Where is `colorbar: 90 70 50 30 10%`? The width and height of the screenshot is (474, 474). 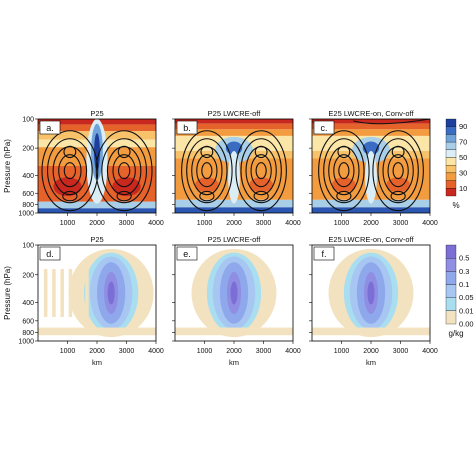 colorbar: 90 70 50 30 10% is located at coordinates (456, 164).